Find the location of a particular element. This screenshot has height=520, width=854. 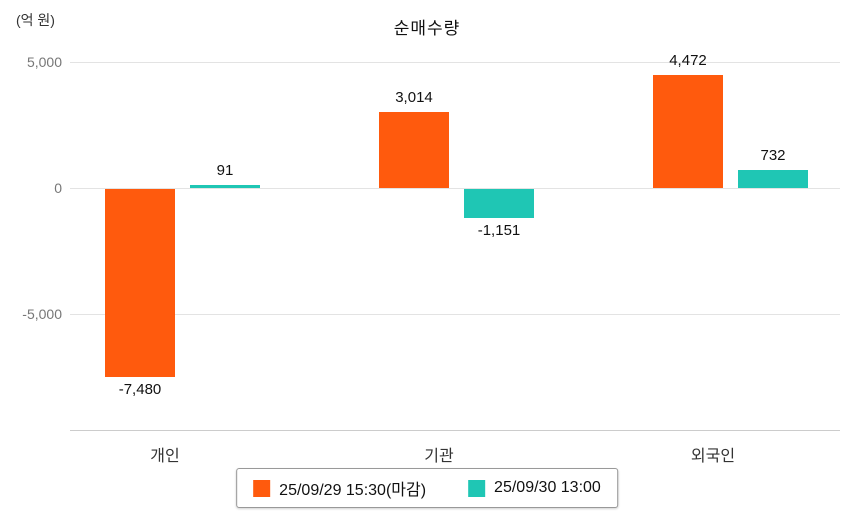

bar-value-label: 4,472 is located at coordinates (688, 61).